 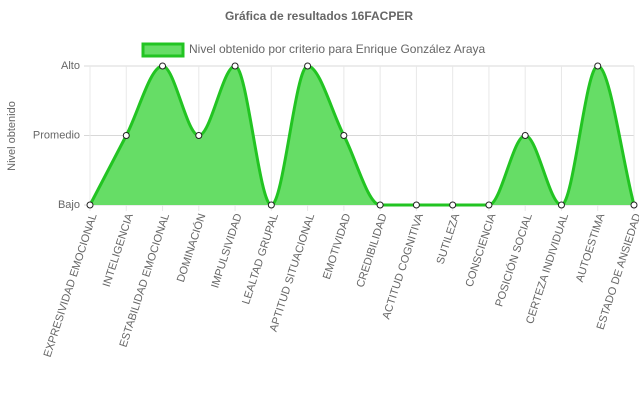 What do you see at coordinates (337, 246) in the screenshot?
I see `x-tick-label: EMOTIVIDAD` at bounding box center [337, 246].